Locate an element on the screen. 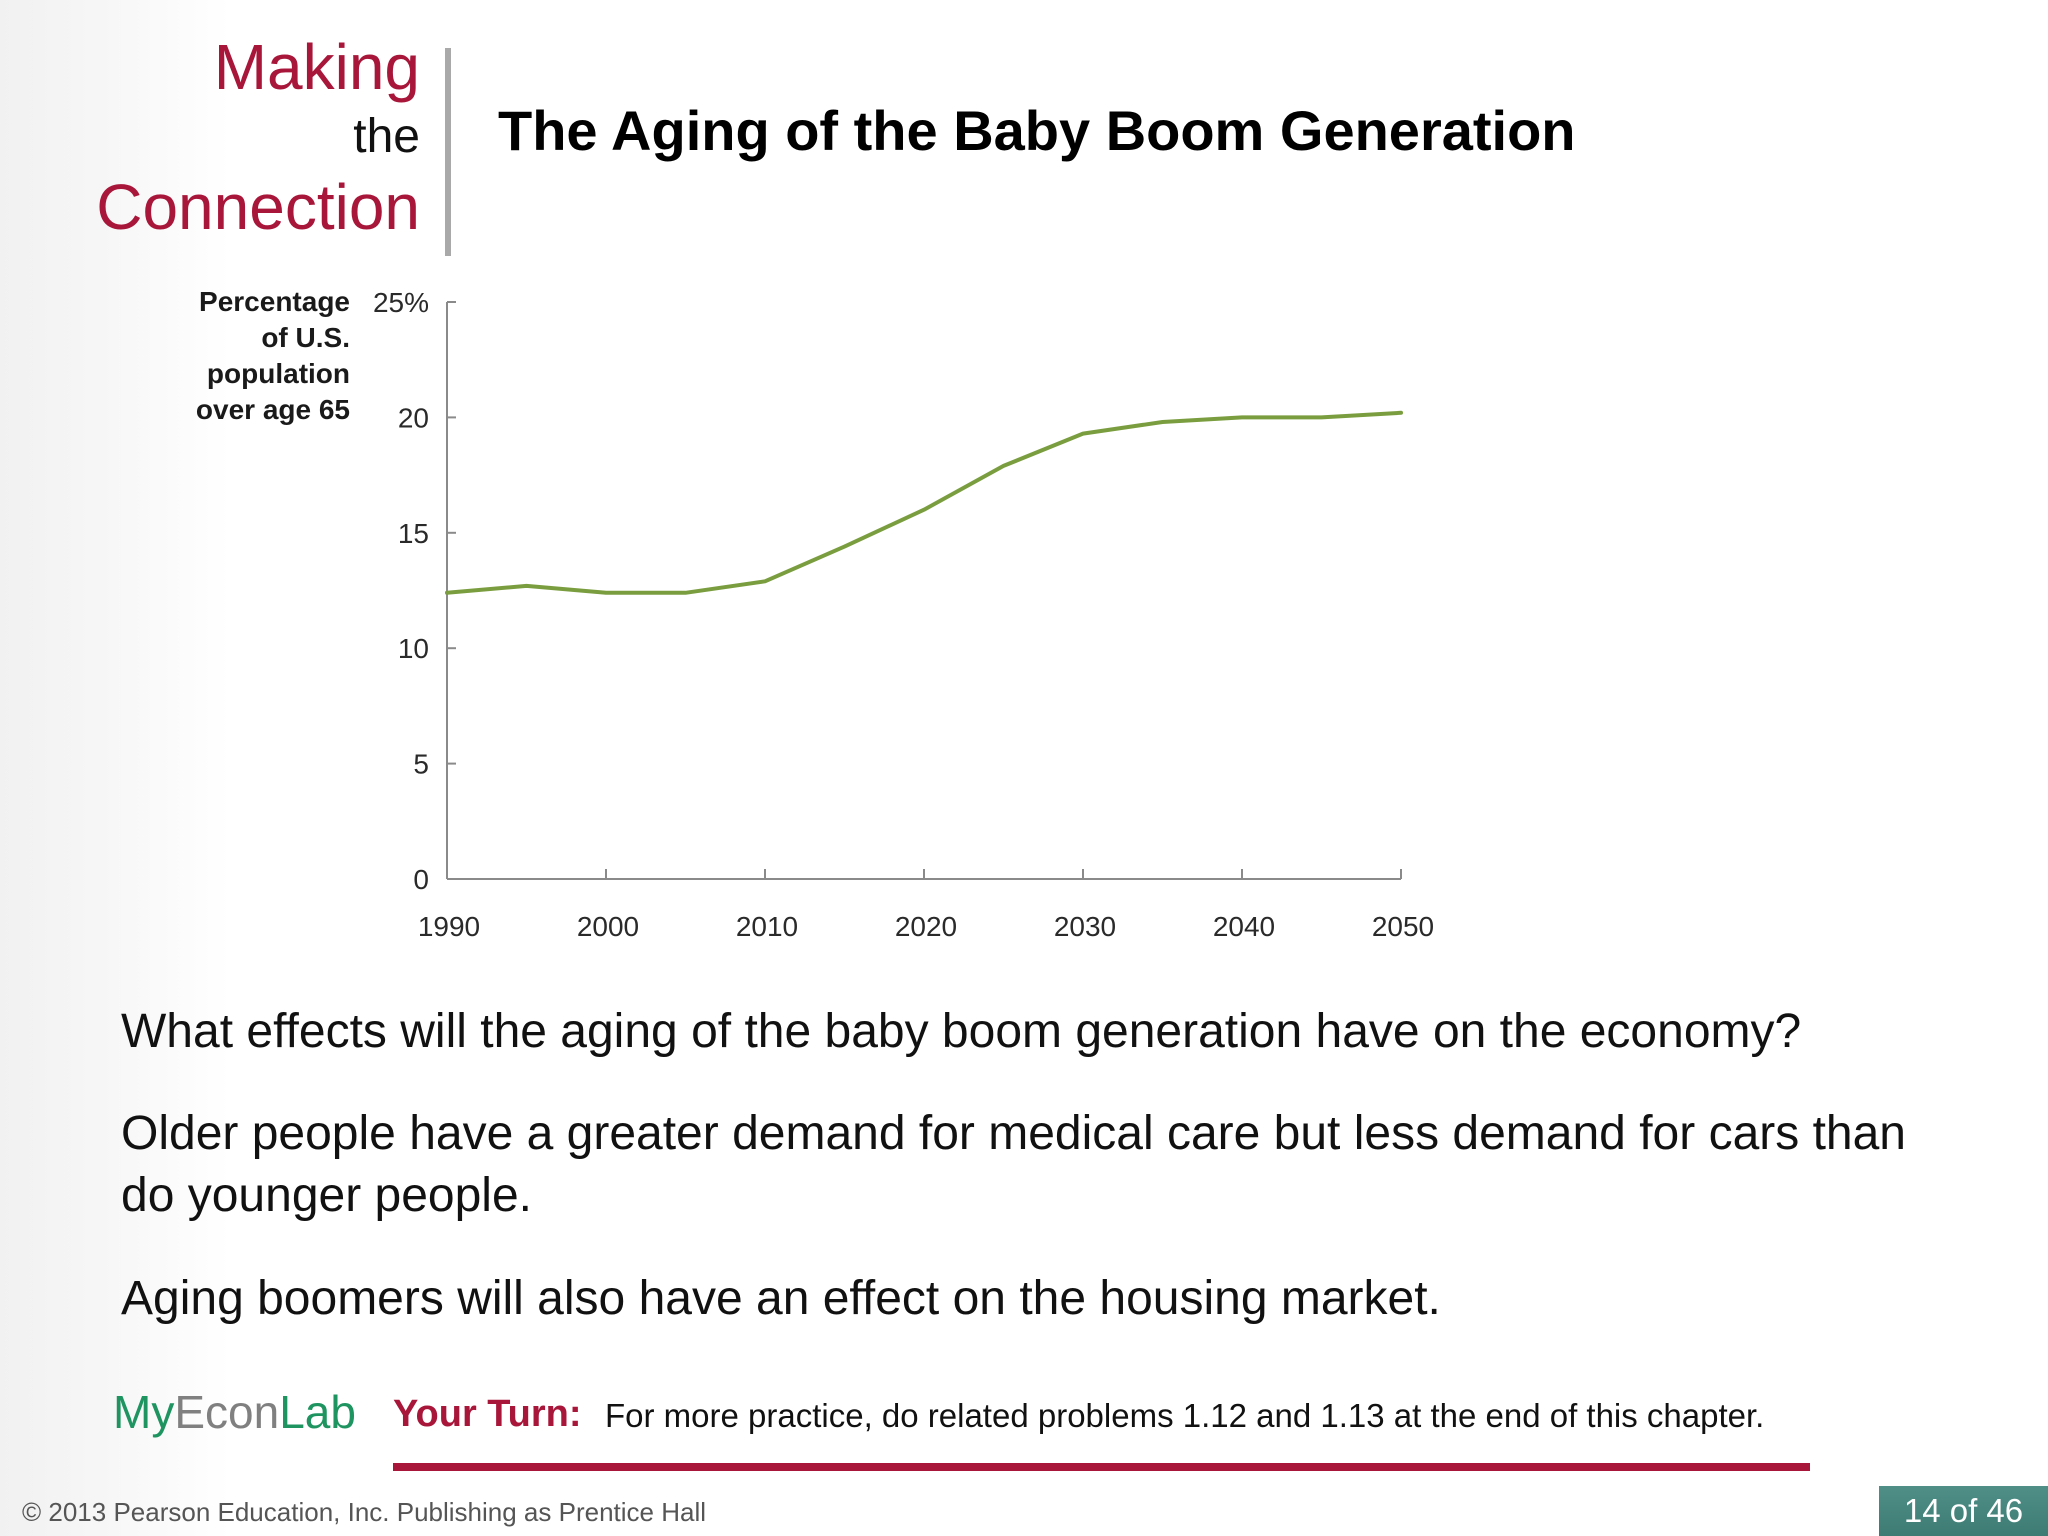  logo-my: My is located at coordinates (144, 1412).